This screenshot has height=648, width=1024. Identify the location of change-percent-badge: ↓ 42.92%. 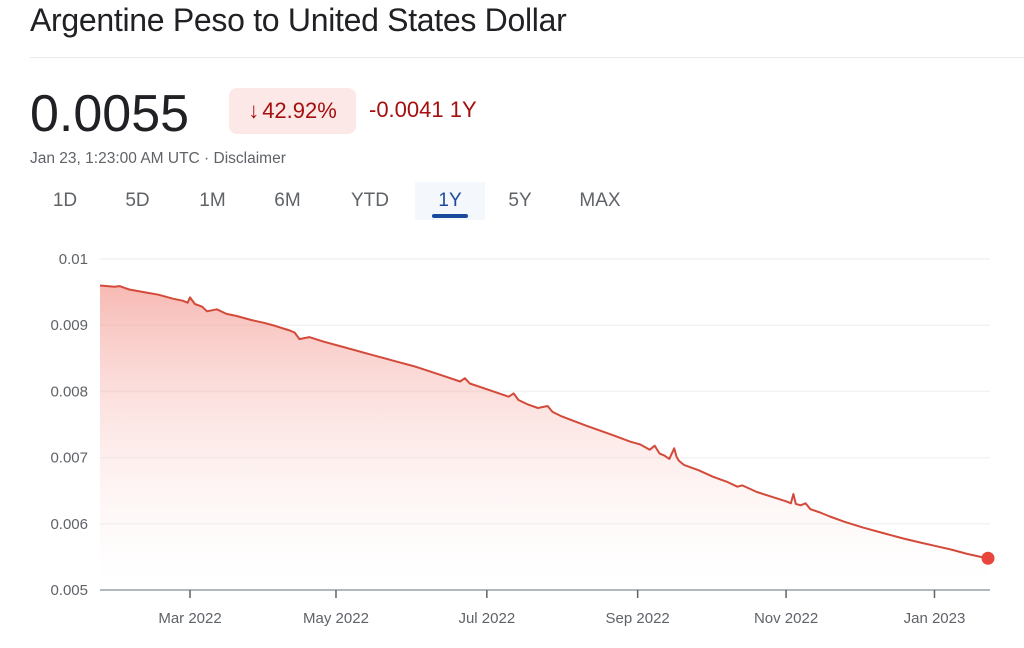
(292, 111).